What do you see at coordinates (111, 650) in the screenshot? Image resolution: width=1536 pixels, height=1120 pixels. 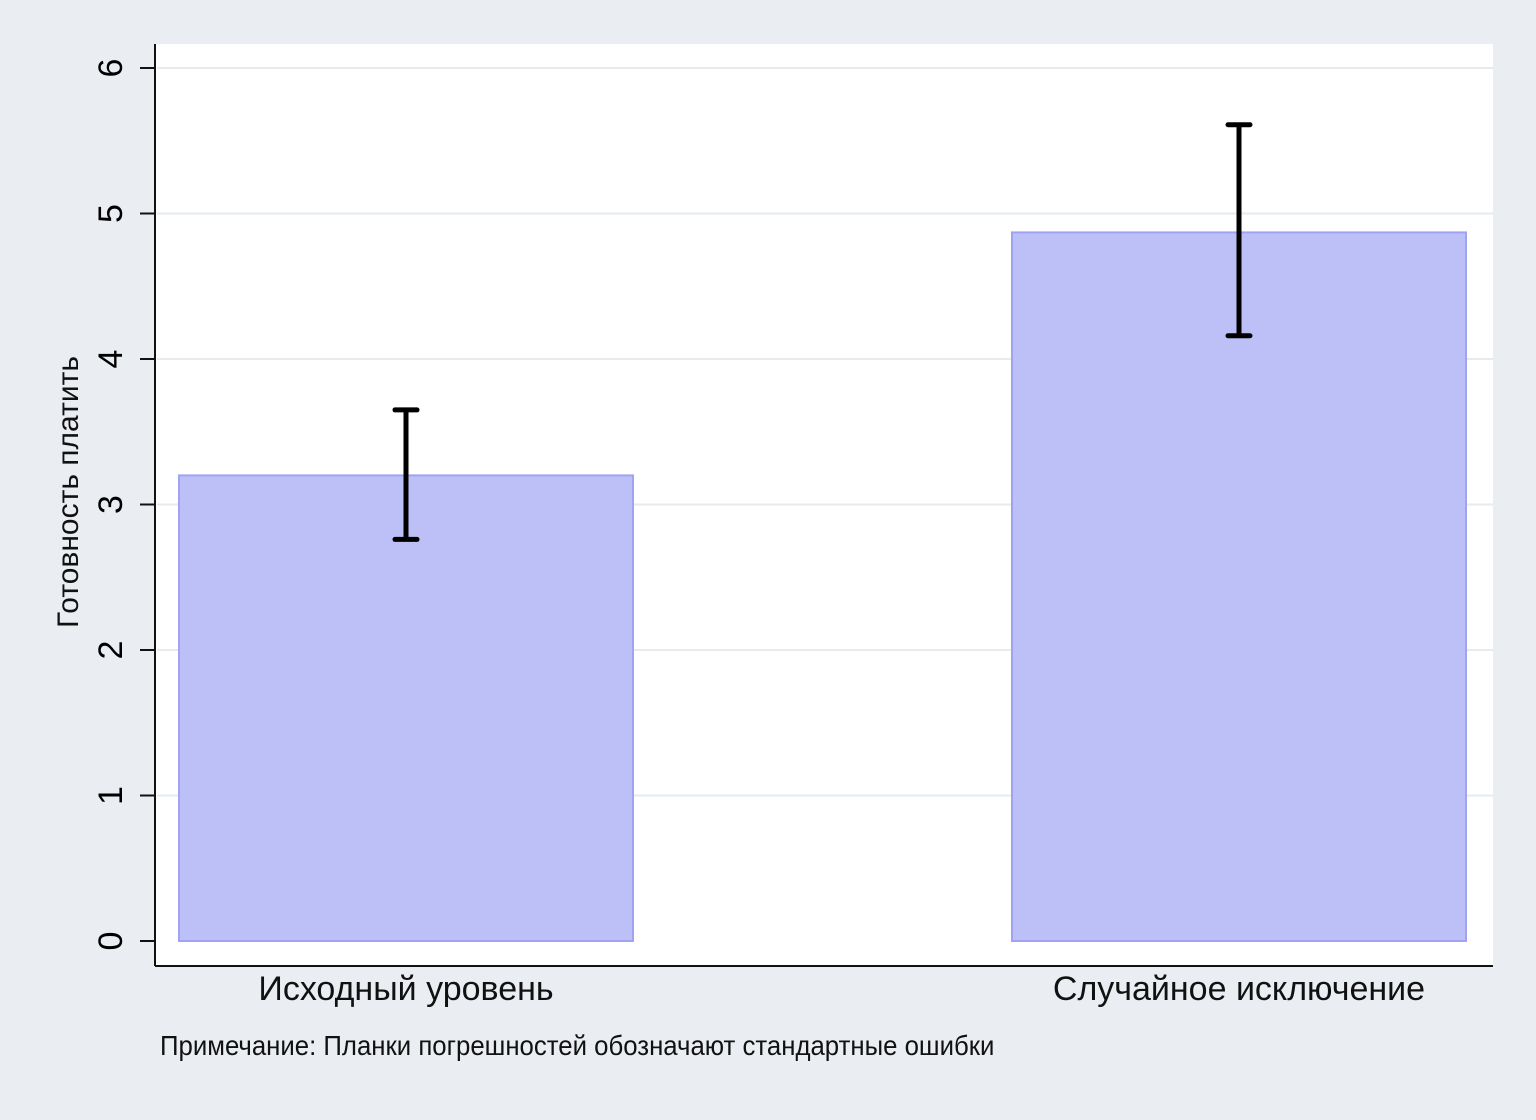 I see `y-tick-label: 2` at bounding box center [111, 650].